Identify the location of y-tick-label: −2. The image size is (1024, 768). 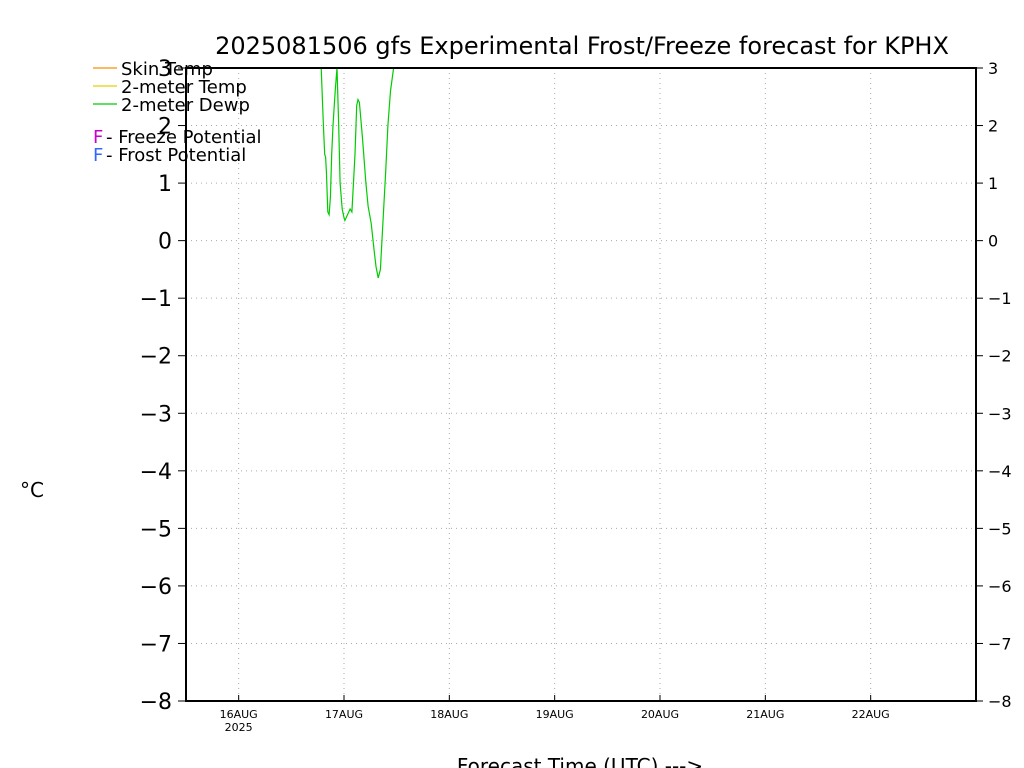
(156, 357).